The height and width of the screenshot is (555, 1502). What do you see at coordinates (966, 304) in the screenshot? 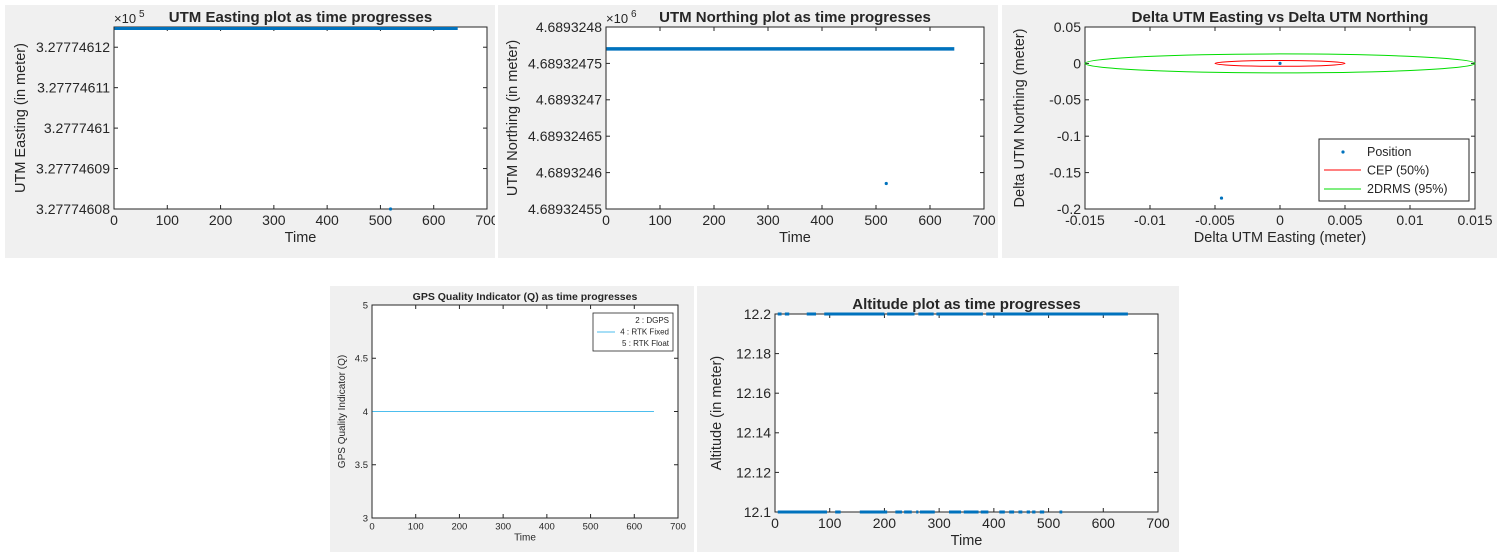
I see `altitude-title: Altitude plot as time progresses` at bounding box center [966, 304].